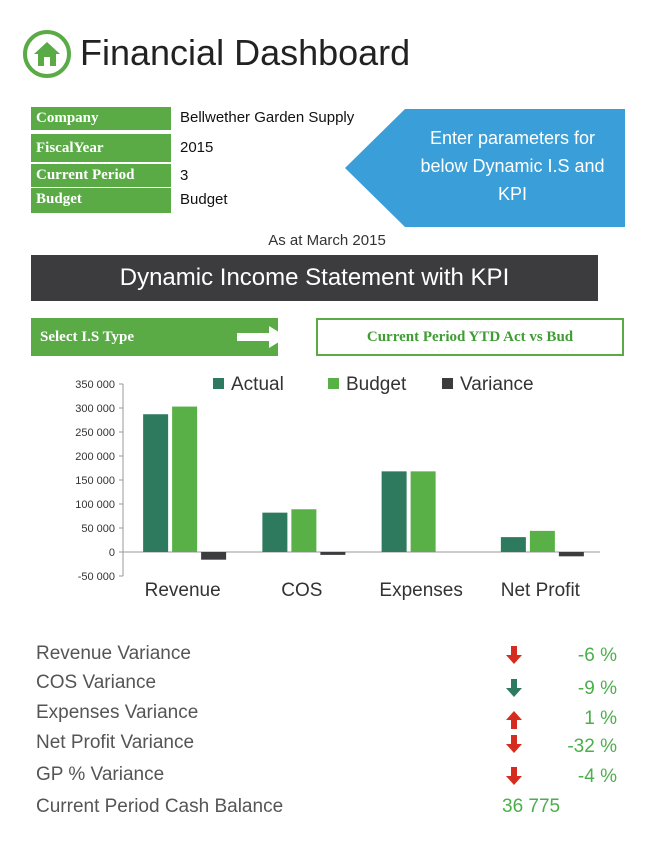 Image resolution: width=654 pixels, height=858 pixels. Describe the element at coordinates (267, 117) in the screenshot. I see `param-value-company: Bellwether Garden Supply` at that location.